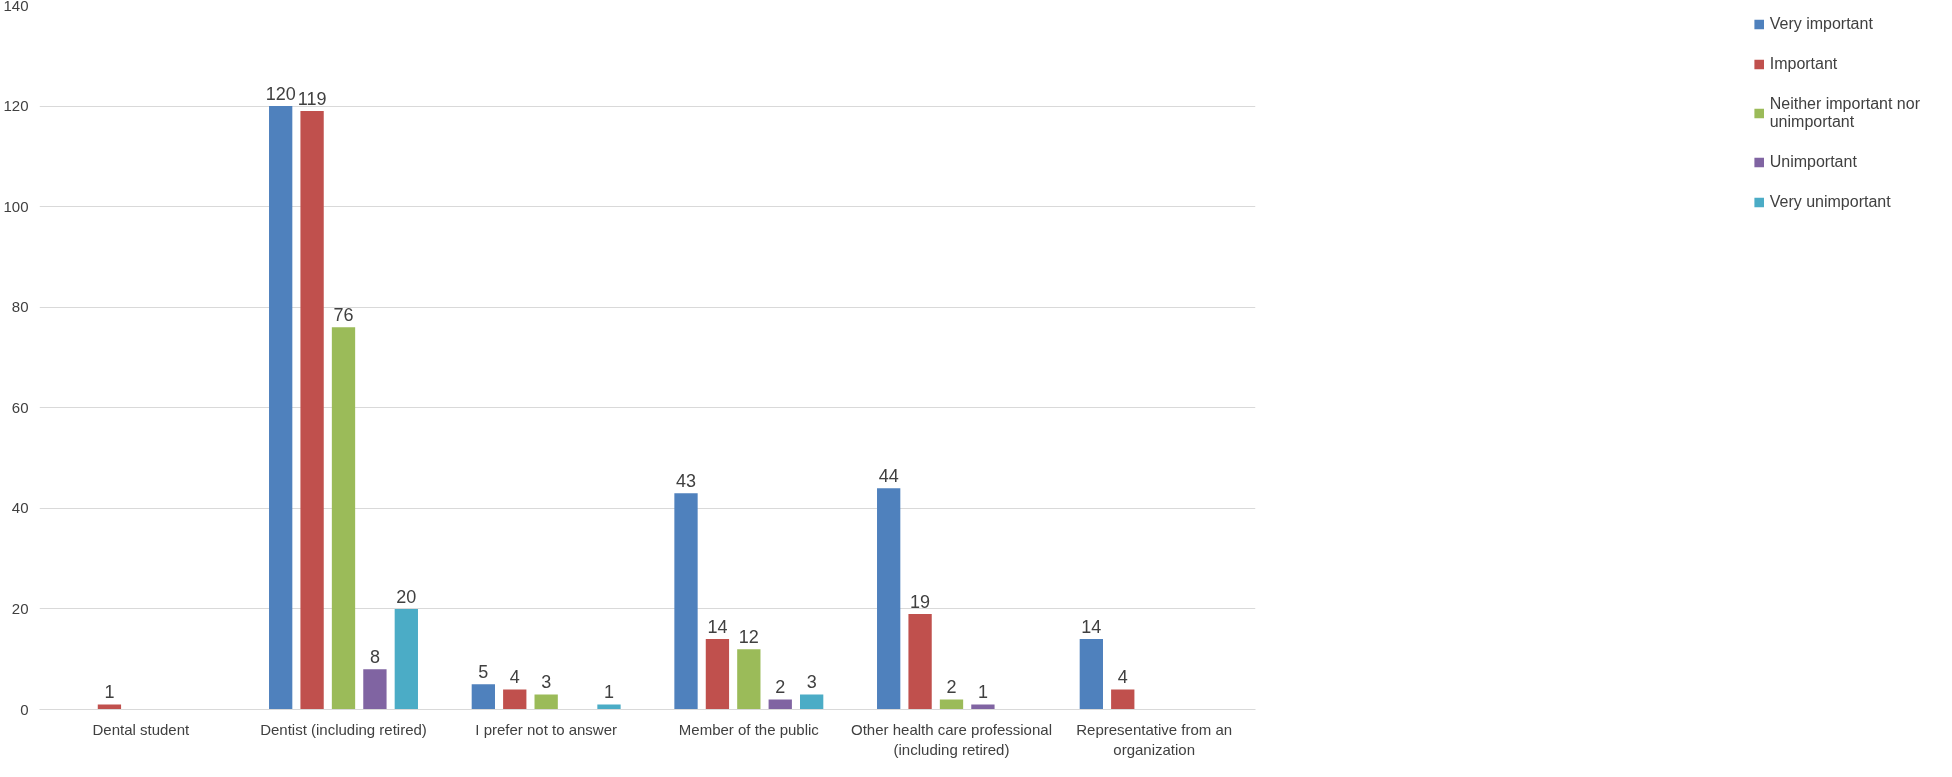  What do you see at coordinates (374, 657) in the screenshot?
I see `data-label: 8` at bounding box center [374, 657].